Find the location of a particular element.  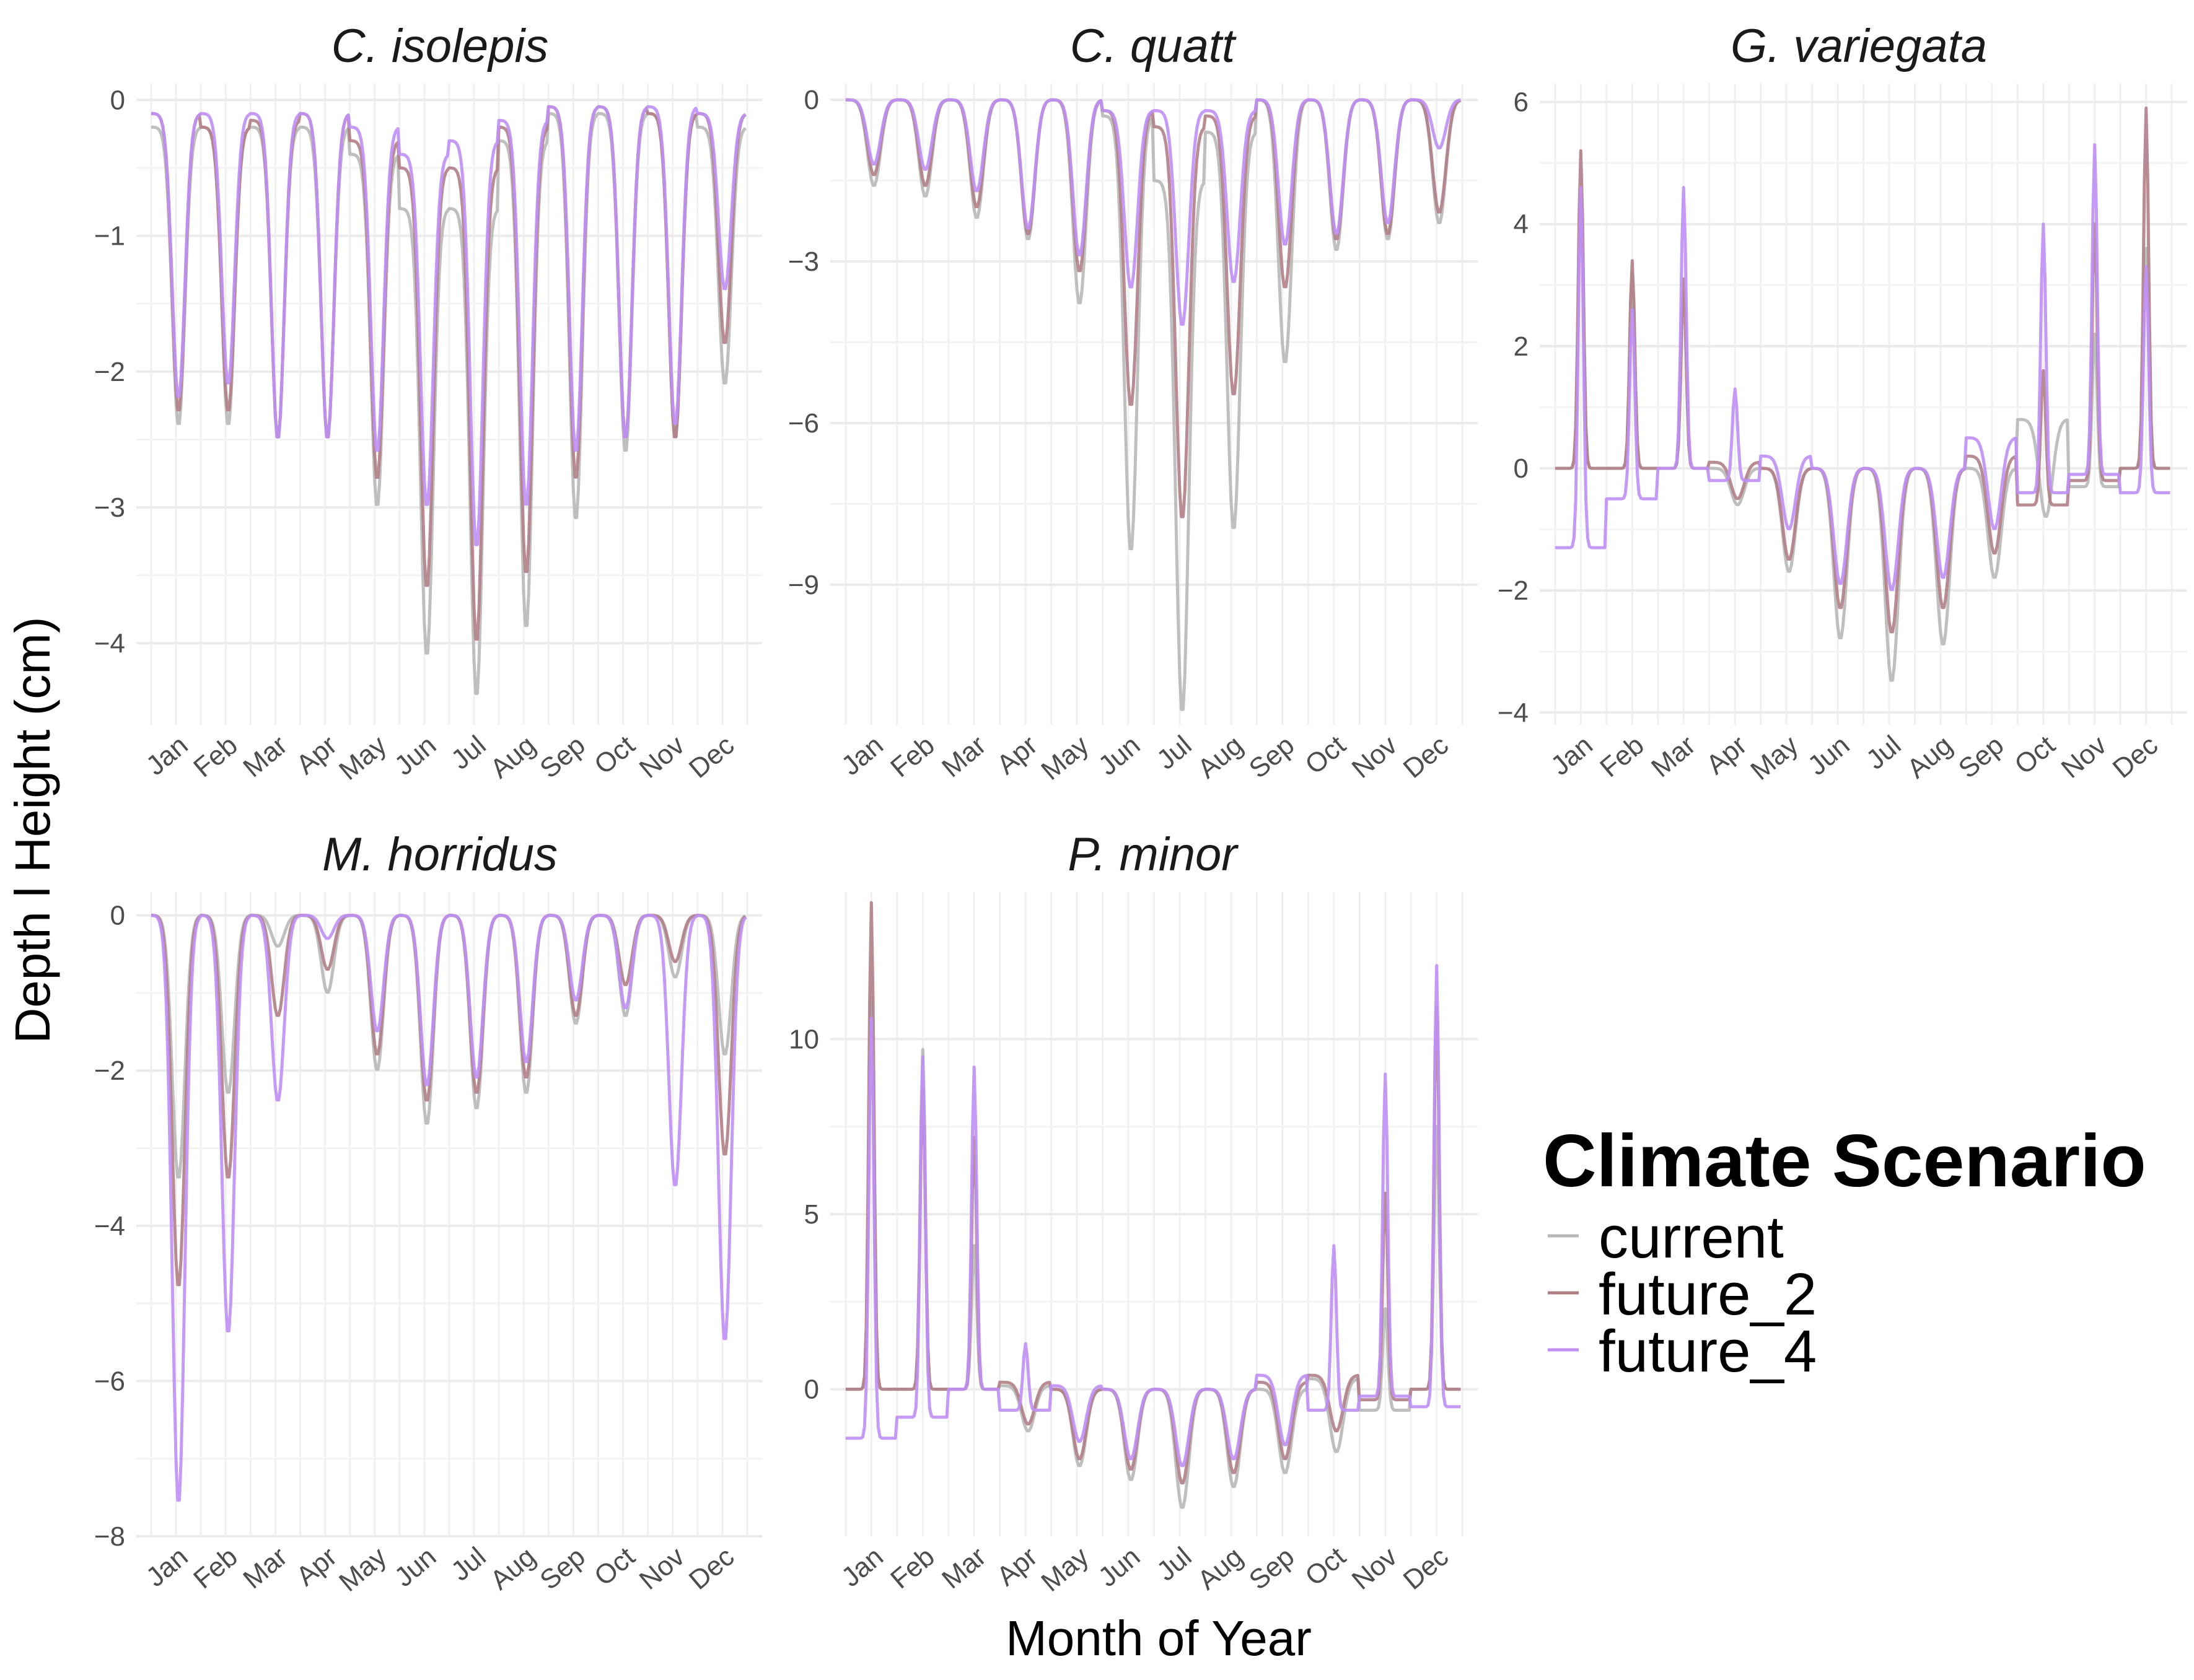

y-tick-label: 5 is located at coordinates (811, 1214).